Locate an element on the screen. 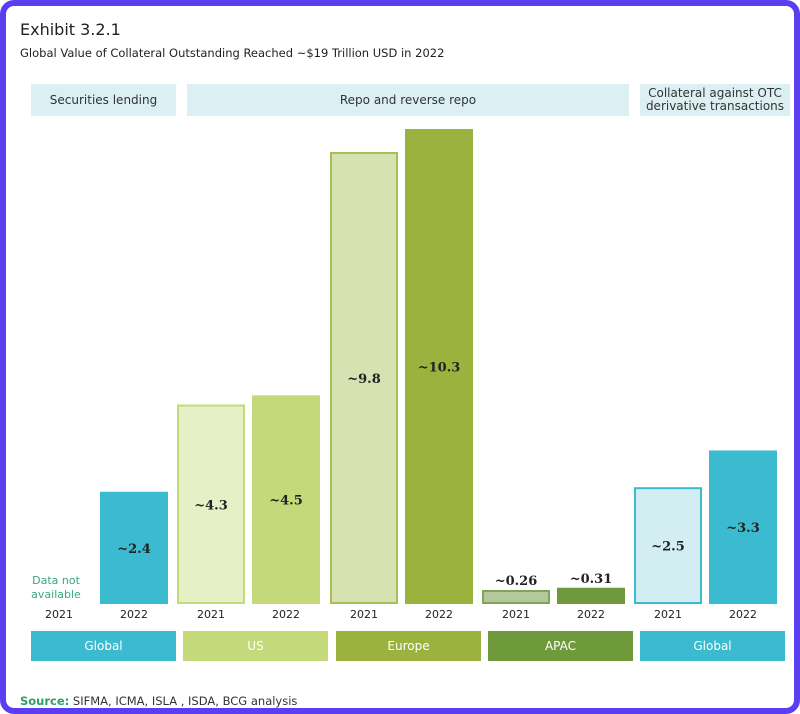  bar-value-label: ~9.8 is located at coordinates (364, 379).